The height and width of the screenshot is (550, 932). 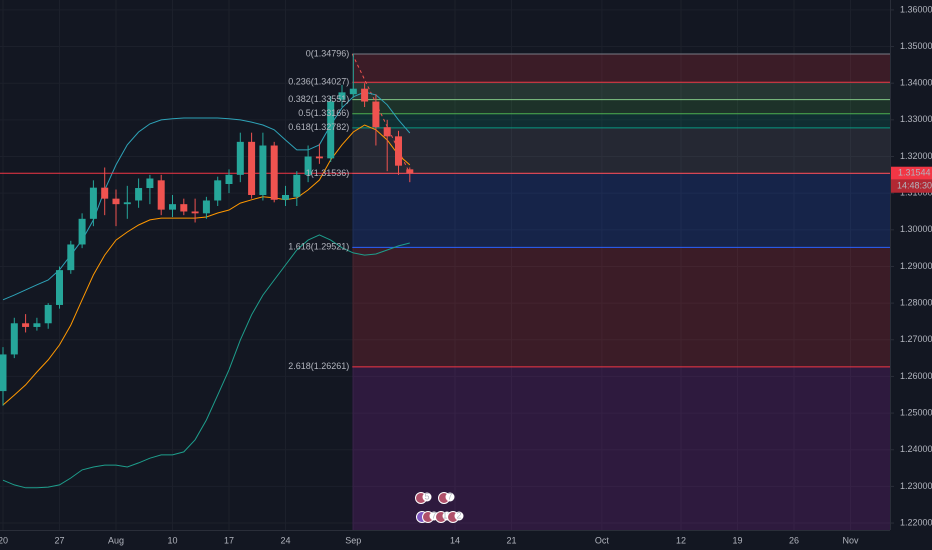 I want to click on y-tick-label: 1.32000, so click(x=916, y=156).